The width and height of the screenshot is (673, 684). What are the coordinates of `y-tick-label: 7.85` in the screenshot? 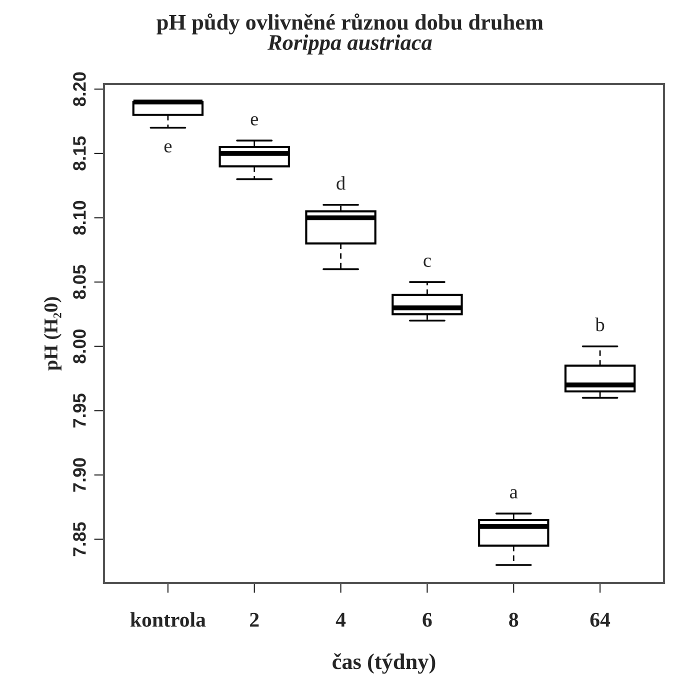 It's located at (79, 539).